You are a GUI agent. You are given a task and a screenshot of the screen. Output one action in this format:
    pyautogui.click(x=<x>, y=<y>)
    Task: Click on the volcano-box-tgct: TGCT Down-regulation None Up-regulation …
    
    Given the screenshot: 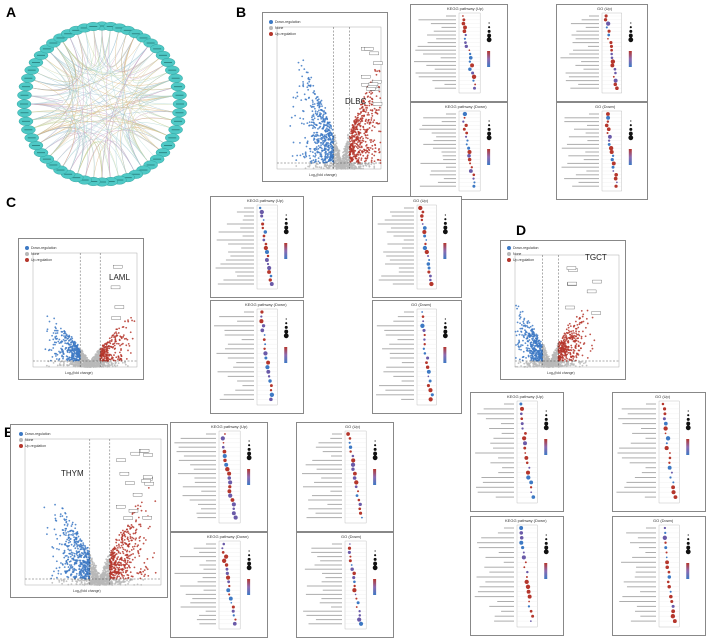 What is the action you would take?
    pyautogui.click(x=563, y=310)
    